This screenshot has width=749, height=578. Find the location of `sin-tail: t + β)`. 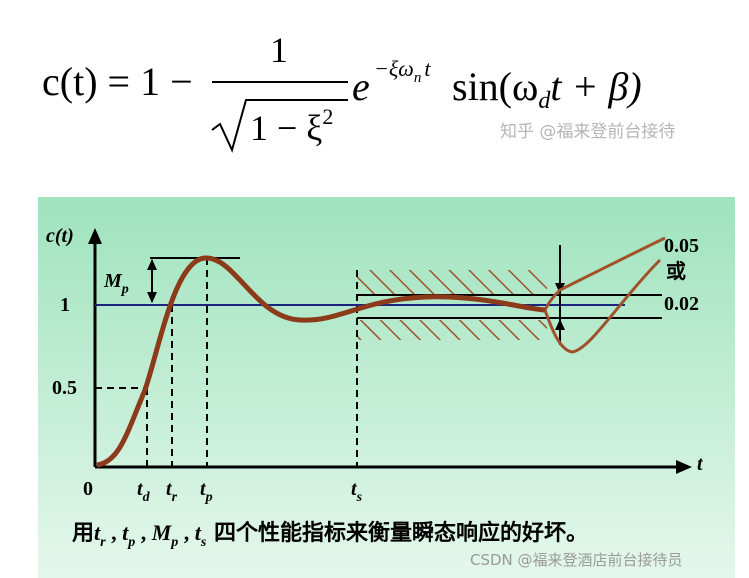

sin-tail: t + β) is located at coordinates (595, 86).